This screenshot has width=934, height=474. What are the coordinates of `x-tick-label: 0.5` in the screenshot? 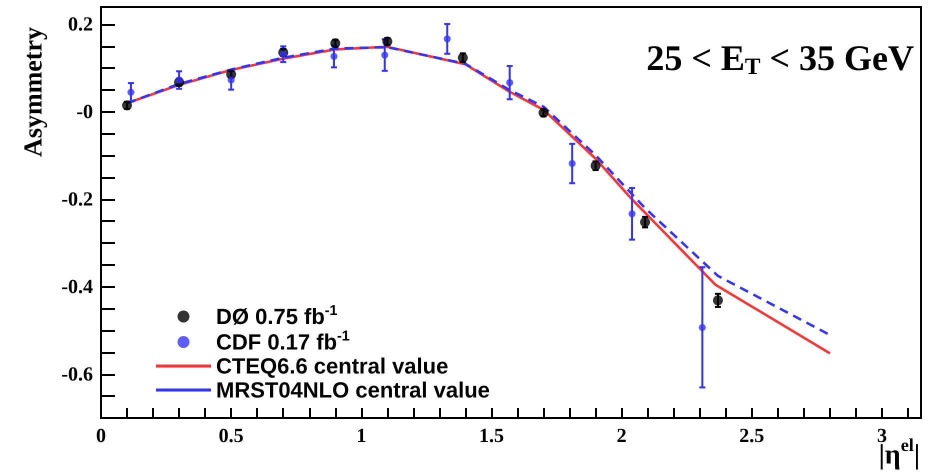 It's located at (231, 436).